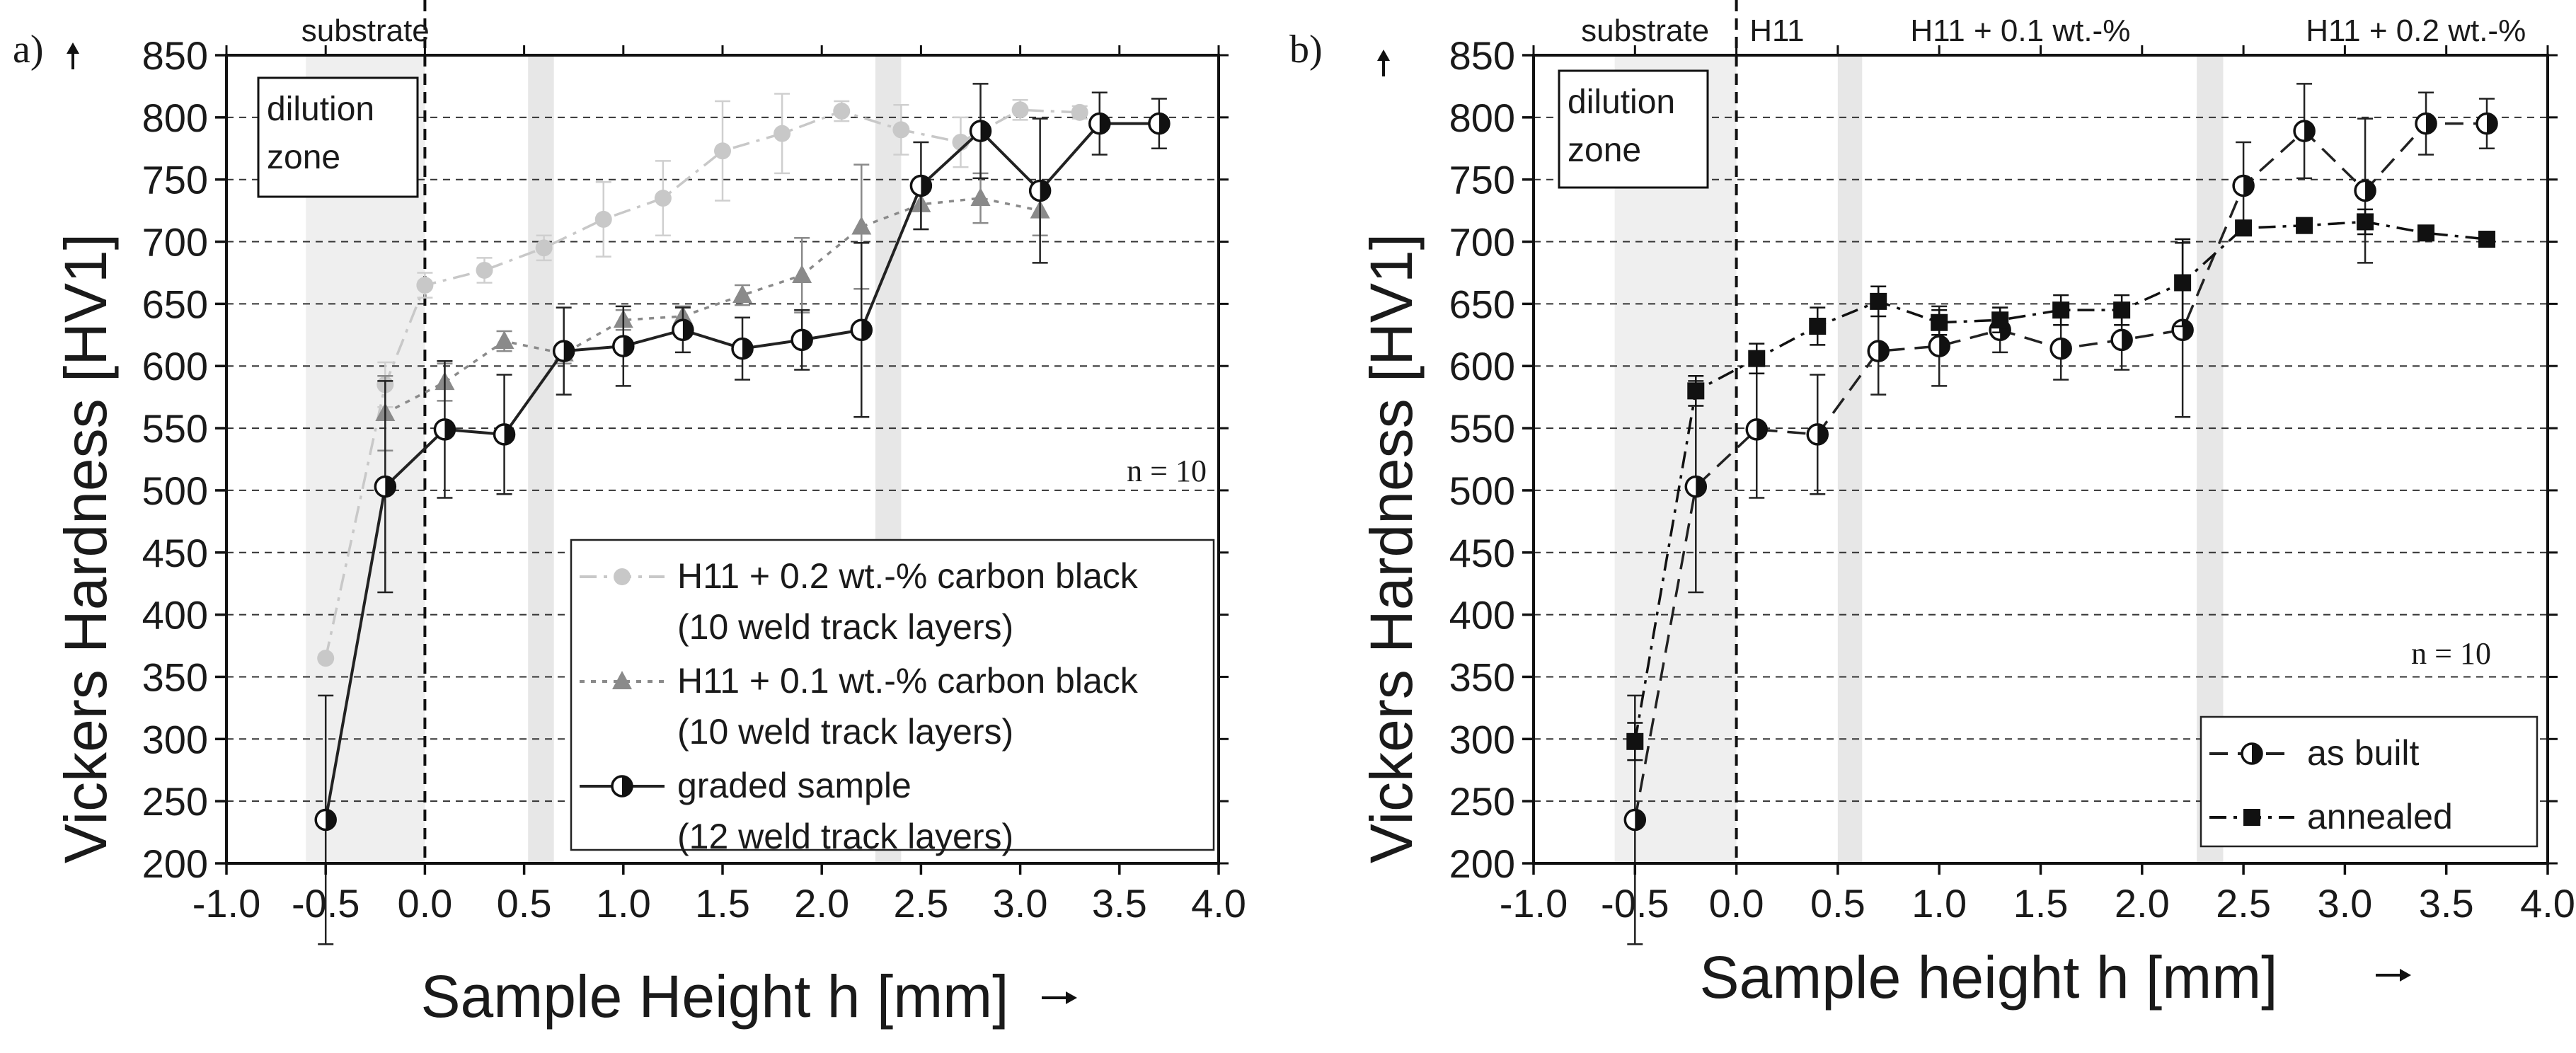  What do you see at coordinates (524, 903) in the screenshot?
I see `x-tick-label: 0.5` at bounding box center [524, 903].